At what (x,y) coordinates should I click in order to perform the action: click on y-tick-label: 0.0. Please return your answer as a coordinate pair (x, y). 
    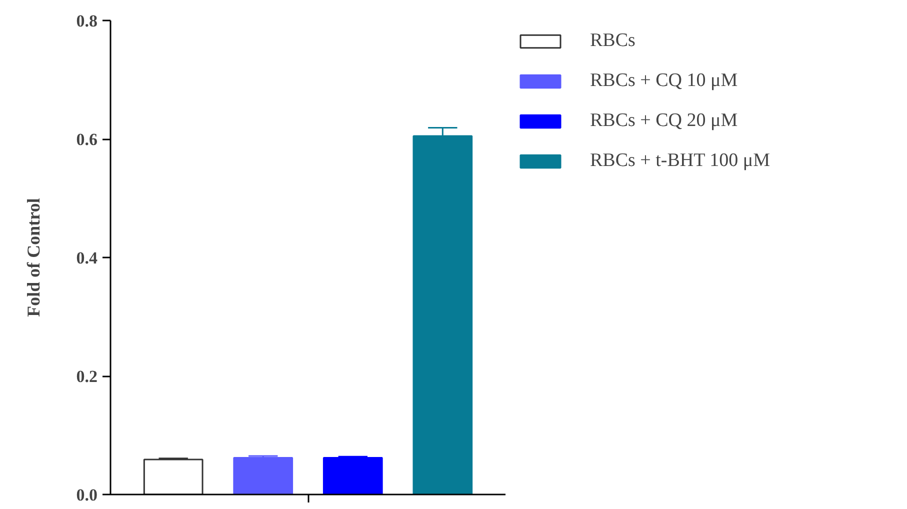
    Looking at the image, I should click on (87, 495).